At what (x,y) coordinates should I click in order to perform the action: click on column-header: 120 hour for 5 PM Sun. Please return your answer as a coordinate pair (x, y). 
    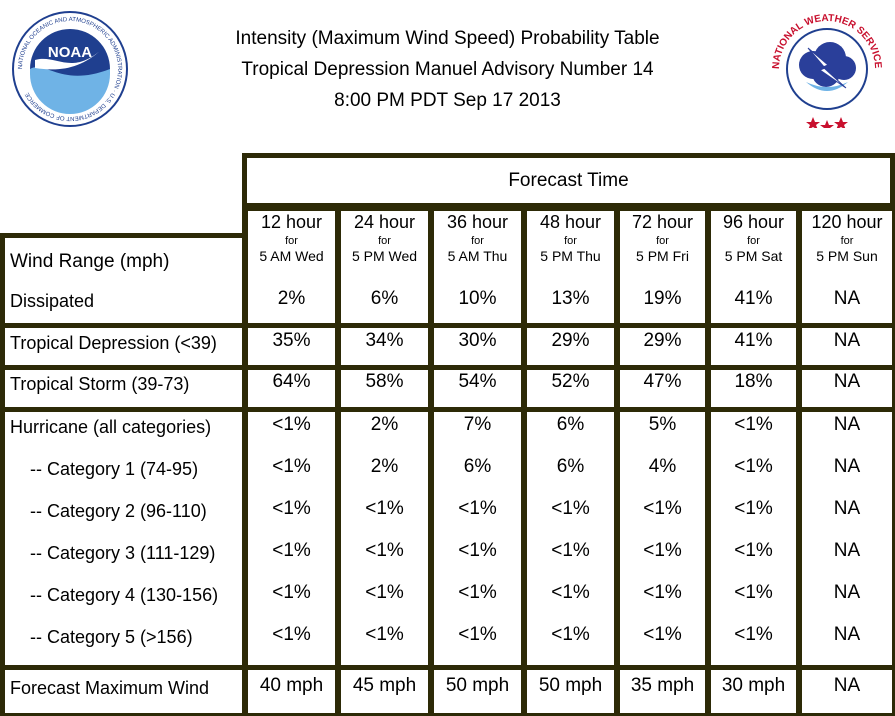
    Looking at the image, I should click on (847, 236).